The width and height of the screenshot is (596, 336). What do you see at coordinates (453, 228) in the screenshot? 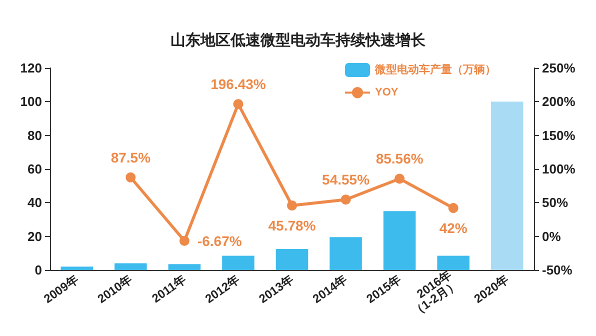
I see `data-label: 42%` at bounding box center [453, 228].